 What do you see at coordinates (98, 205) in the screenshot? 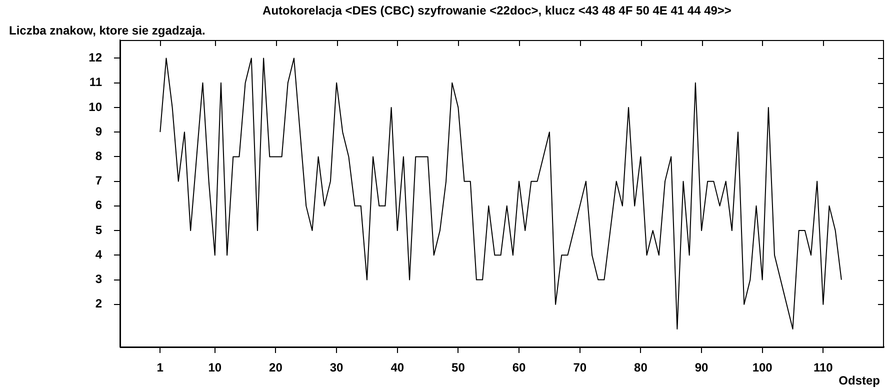
I see `y-tick-label: 6` at bounding box center [98, 205].